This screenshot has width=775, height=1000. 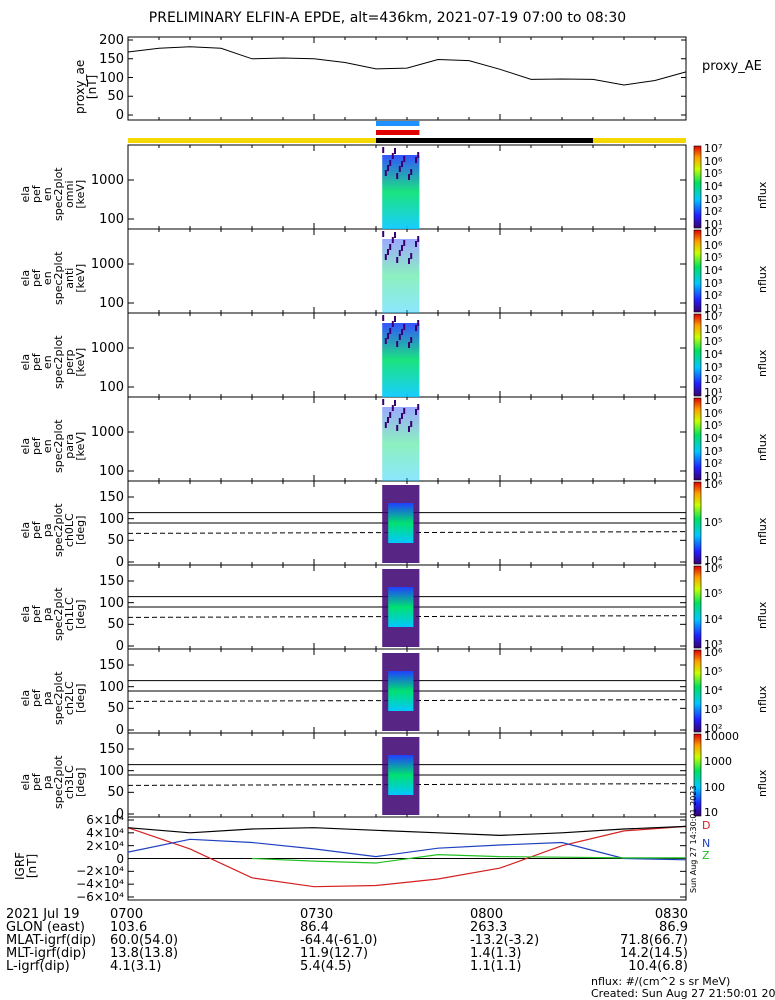 I want to click on pitch-angle-core, so click(x=401, y=523).